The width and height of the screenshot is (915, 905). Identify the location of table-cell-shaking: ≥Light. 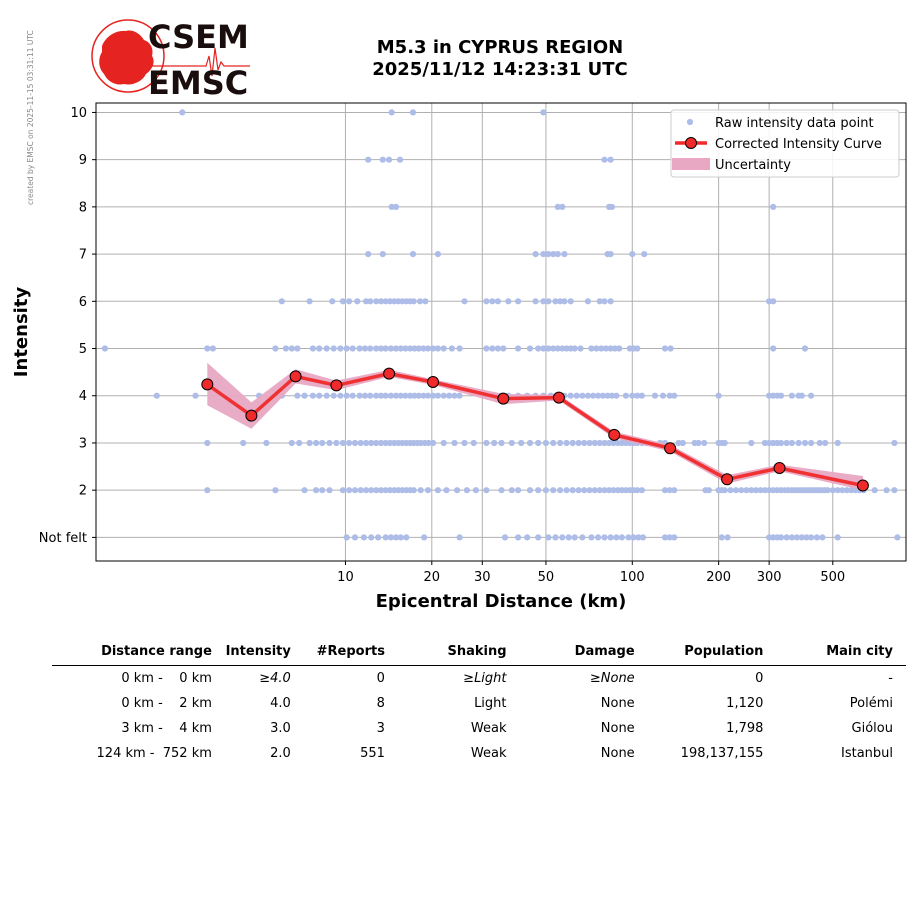
(485, 678).